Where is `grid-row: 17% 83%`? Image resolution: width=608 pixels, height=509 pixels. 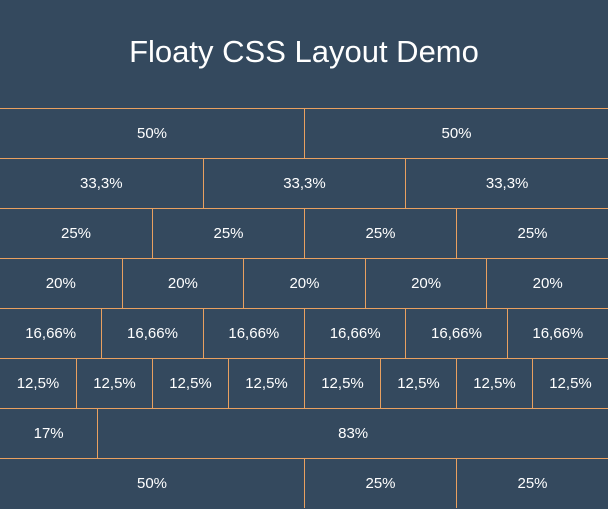
grid-row: 17% 83% is located at coordinates (304, 433).